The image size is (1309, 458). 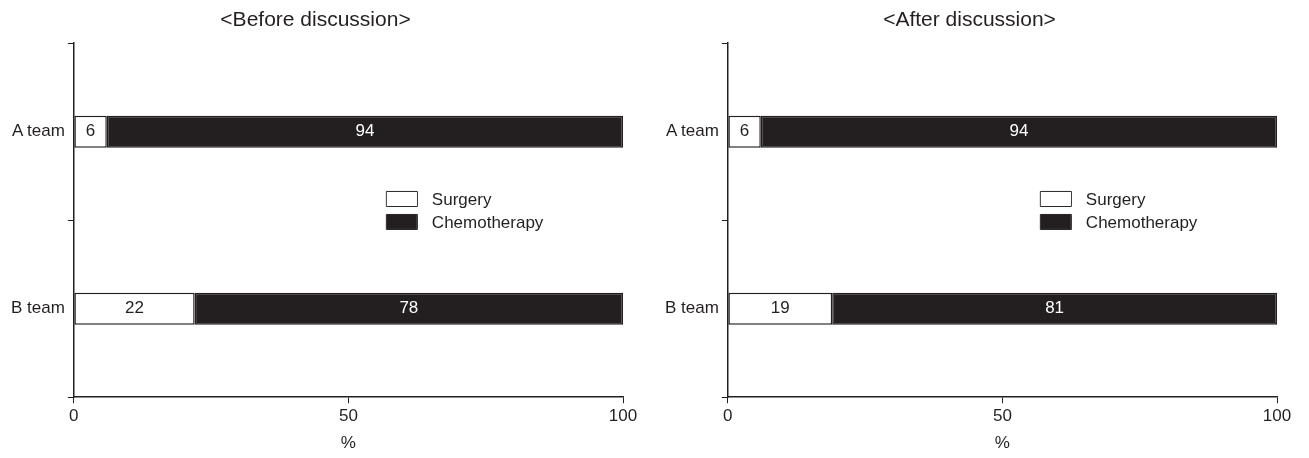 I want to click on data-label: 19, so click(x=780, y=308).